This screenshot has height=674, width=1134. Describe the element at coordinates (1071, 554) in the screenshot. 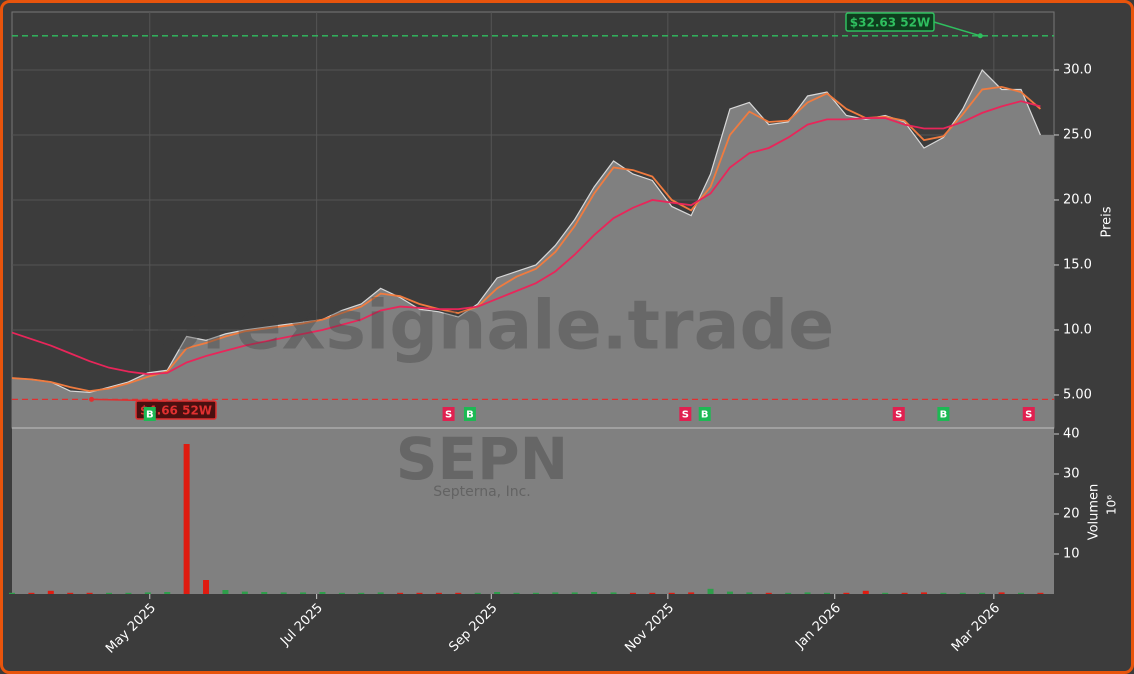

I see `y-tick-label: 10` at that location.